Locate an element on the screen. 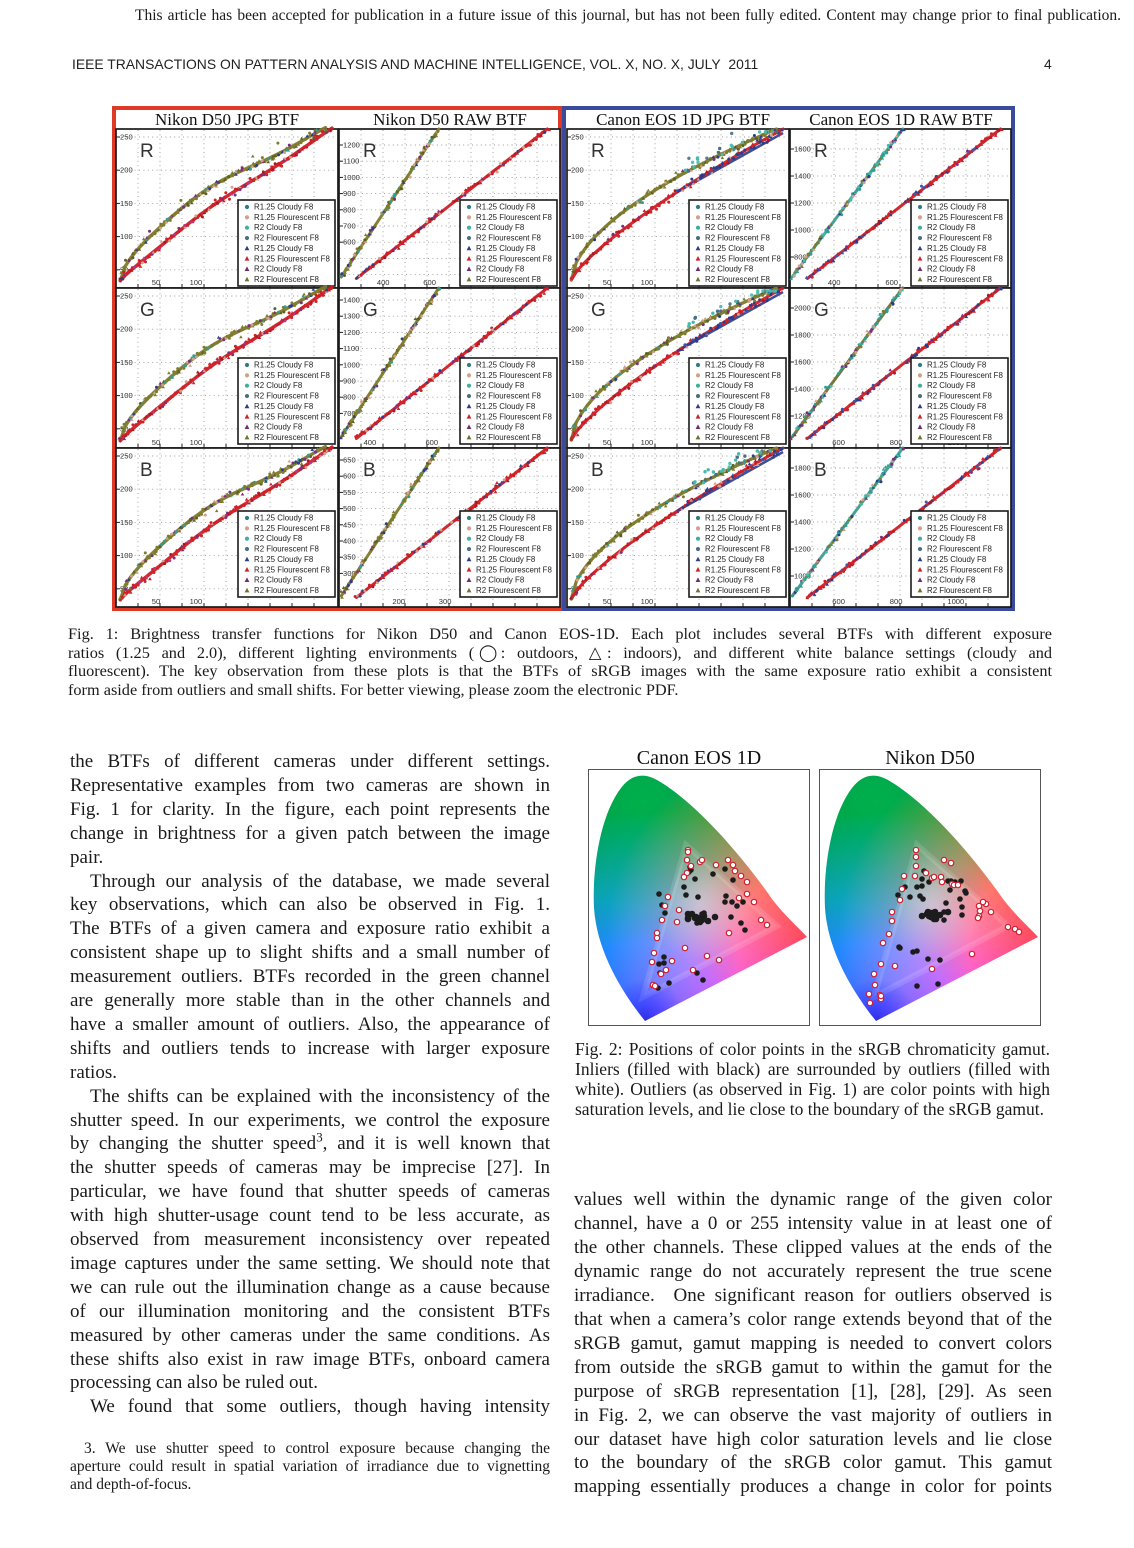 The width and height of the screenshot is (1134, 1548). svg-text: Nikon D50 RAW BTF is located at coordinates (450, 119).